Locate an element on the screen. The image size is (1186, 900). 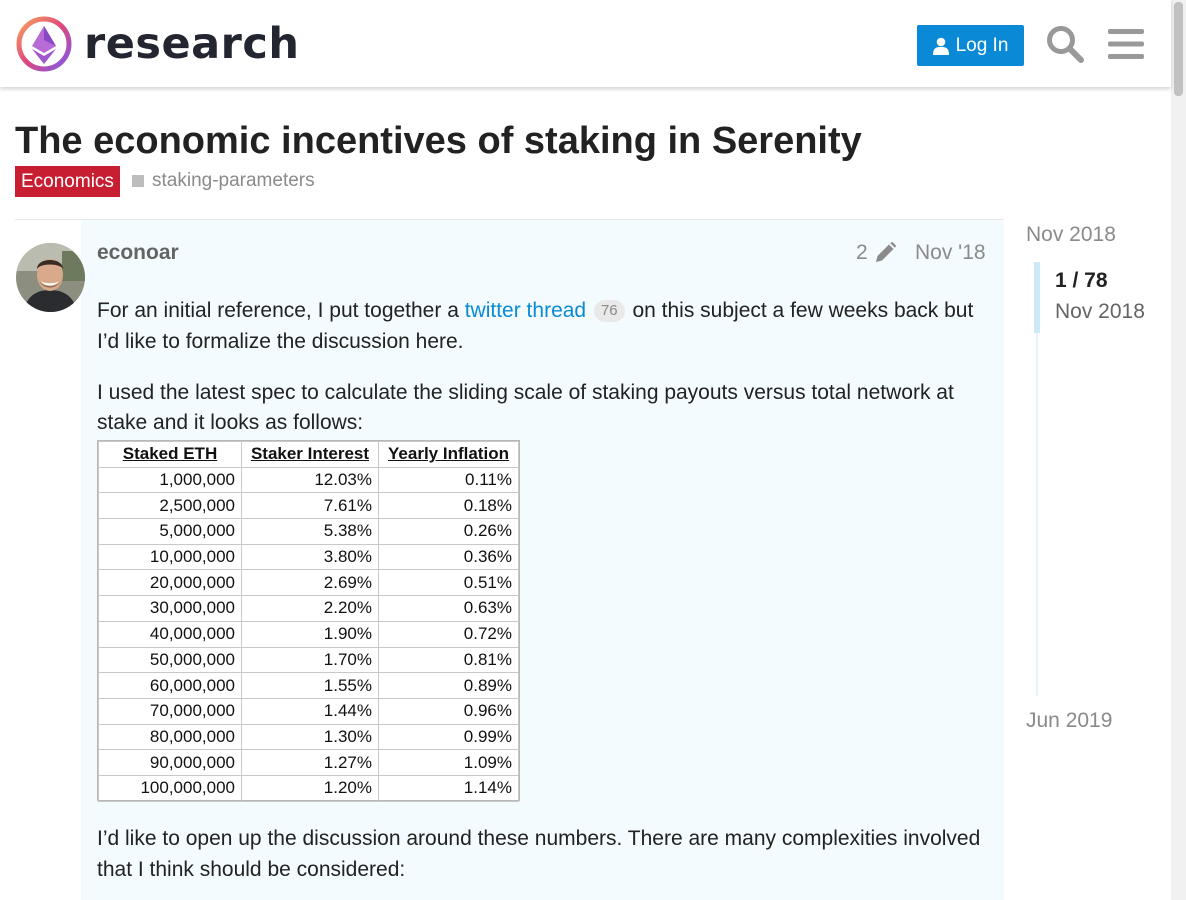
table-cell: 60,000,000 is located at coordinates (170, 685).